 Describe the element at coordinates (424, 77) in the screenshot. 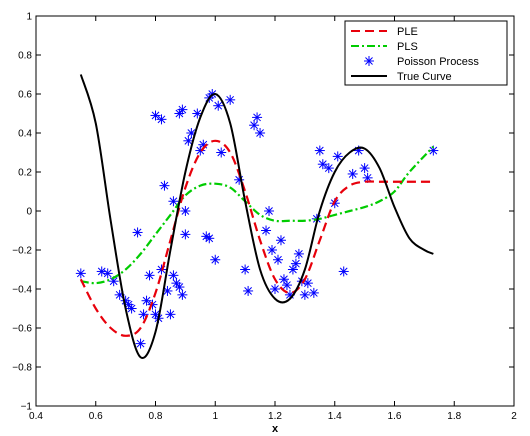

I see `legend-label-true-curve: True Curve` at that location.